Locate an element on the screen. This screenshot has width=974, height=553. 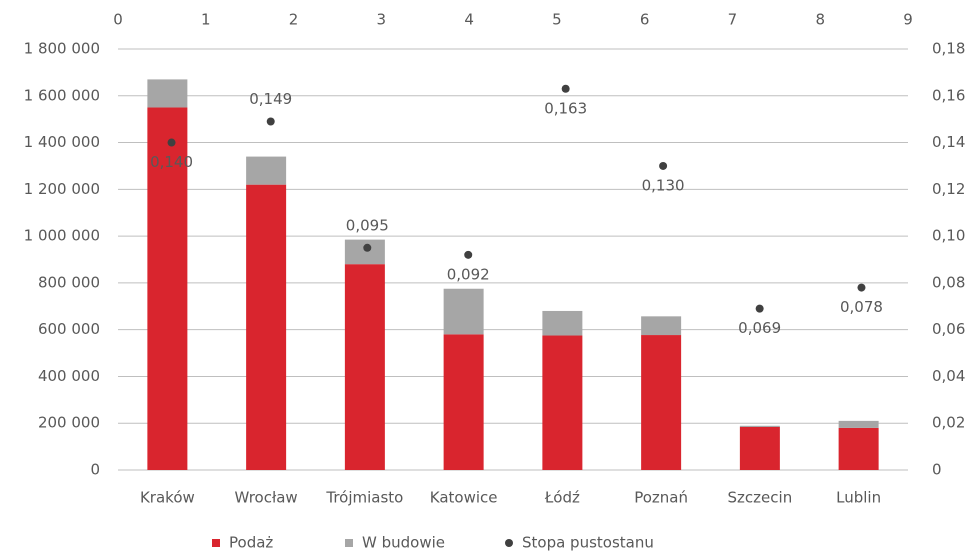
x2-tick-label: 5 is located at coordinates (557, 20).